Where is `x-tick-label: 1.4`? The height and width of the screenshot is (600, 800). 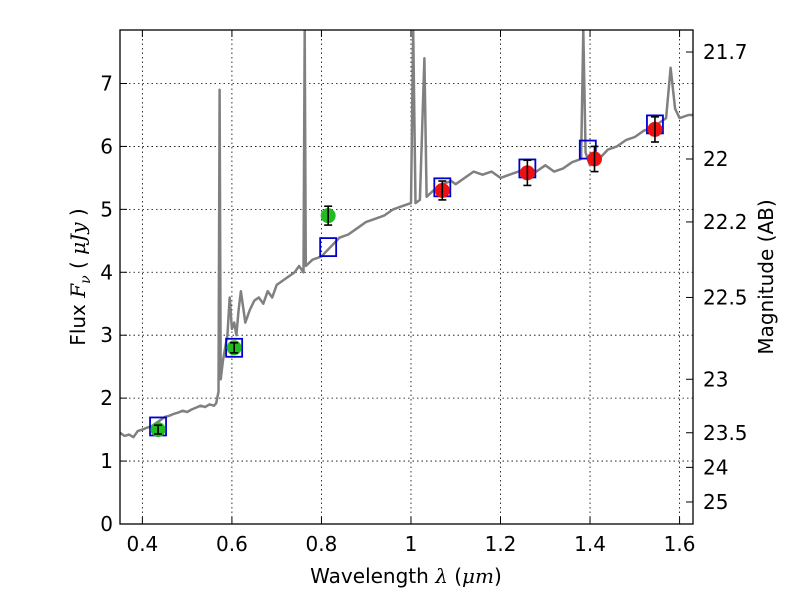 x-tick-label: 1.4 is located at coordinates (590, 544).